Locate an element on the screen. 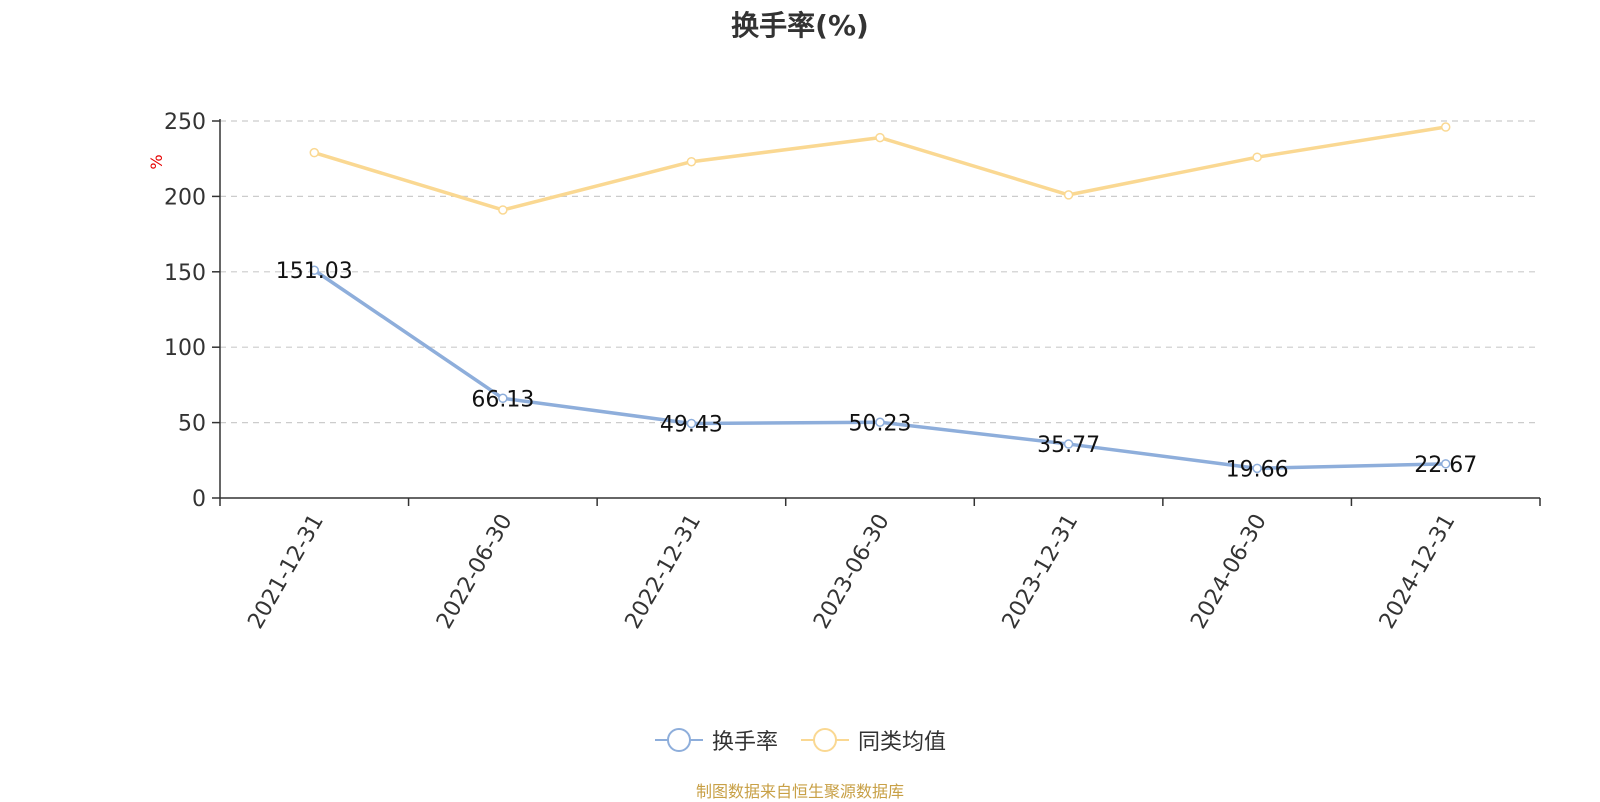  legend-item-turnover: 换手率 is located at coordinates (716, 740).